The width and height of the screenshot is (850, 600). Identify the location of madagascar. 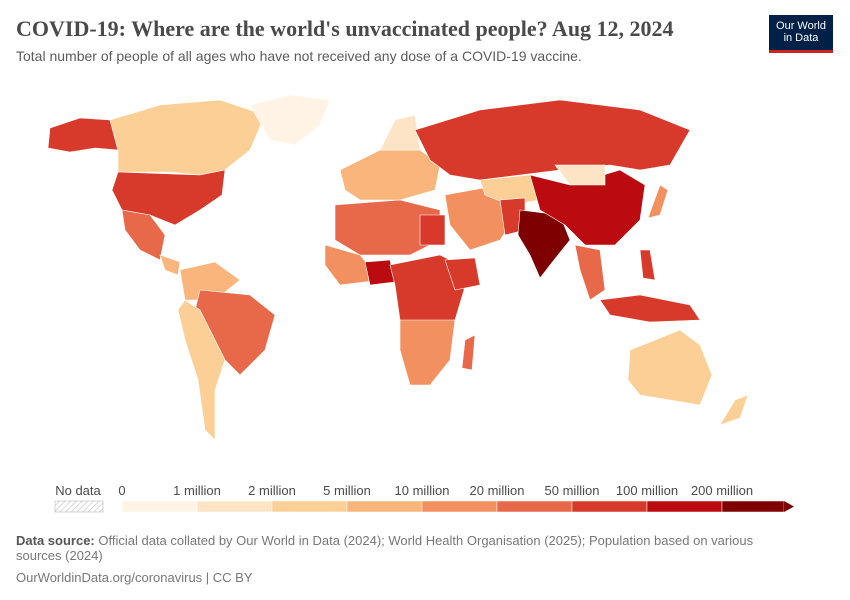
(468, 352).